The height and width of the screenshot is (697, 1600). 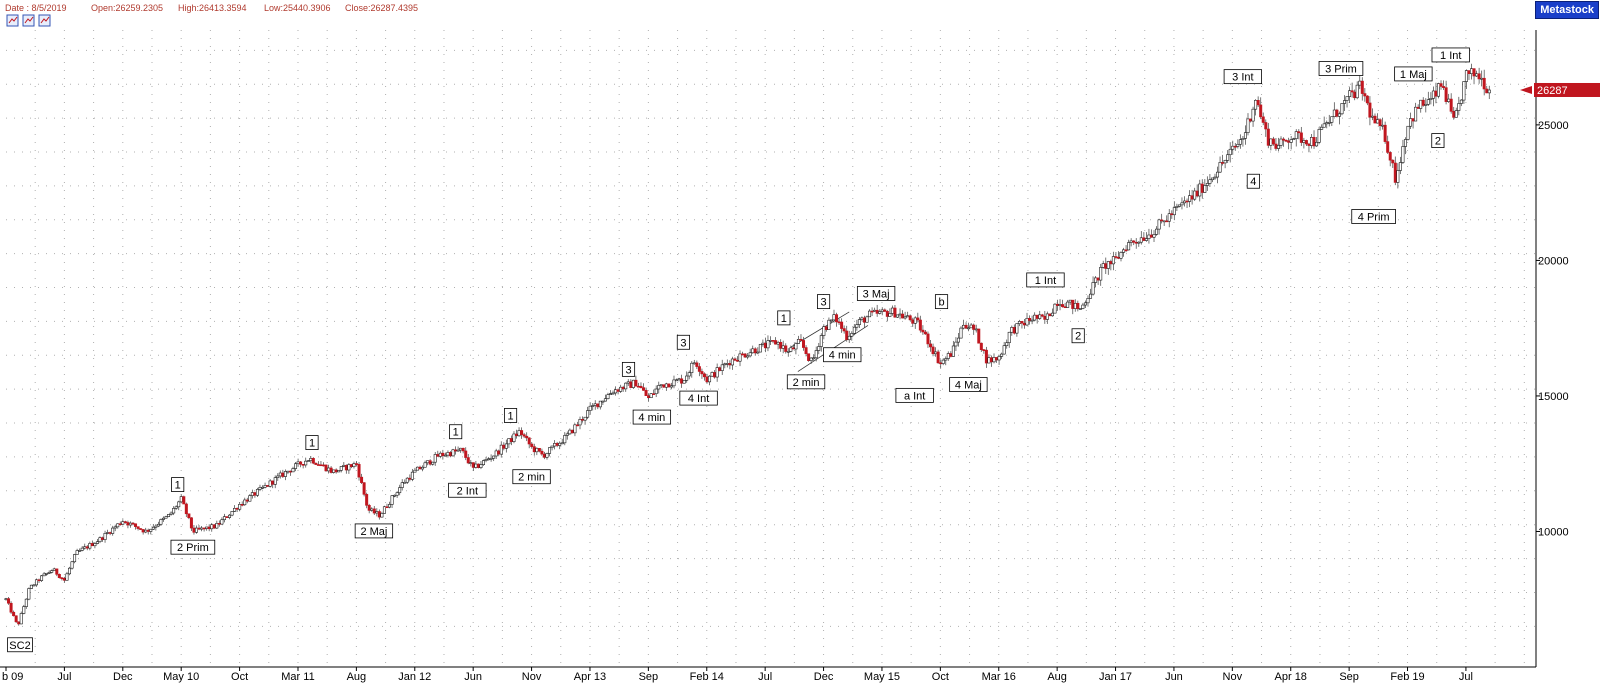 I want to click on wave-label-text: 3, so click(x=683, y=343).